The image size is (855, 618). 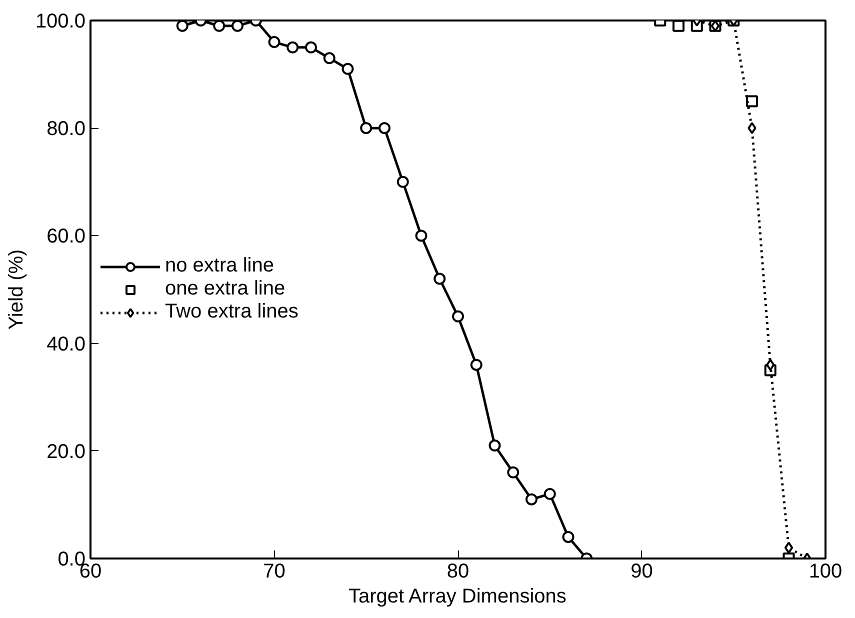 I want to click on y-tick-label: 40.0, so click(x=66, y=344).